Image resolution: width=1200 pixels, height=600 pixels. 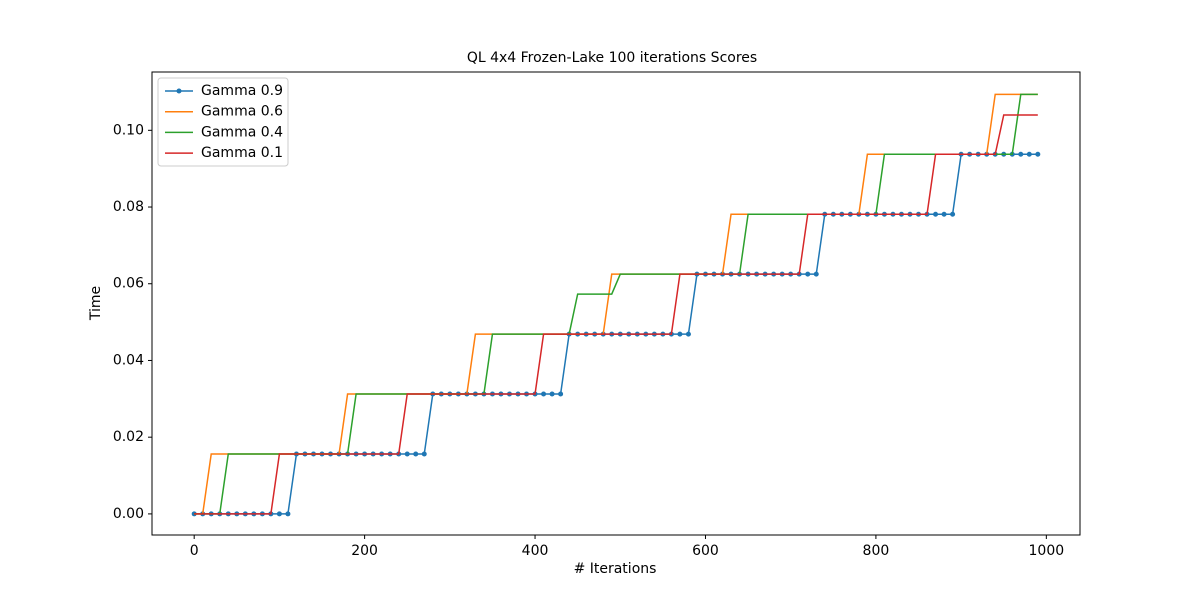 I want to click on y-tick-label: 0.02, so click(x=128, y=437).